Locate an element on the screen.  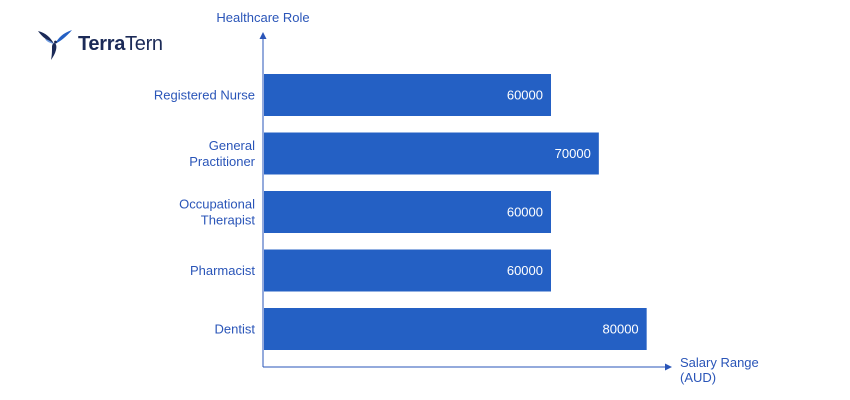
tern-bird-icon is located at coordinates (55, 45).